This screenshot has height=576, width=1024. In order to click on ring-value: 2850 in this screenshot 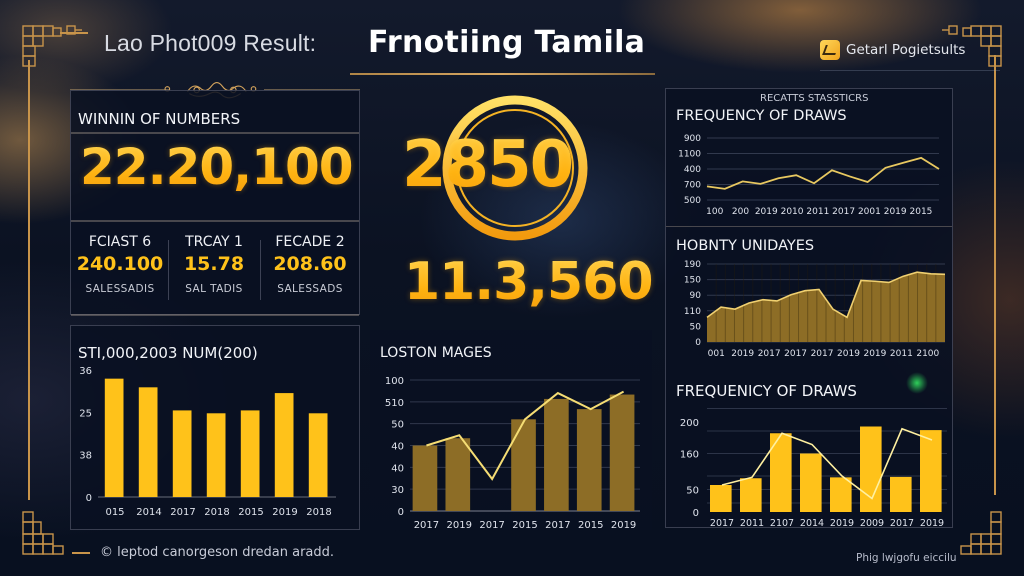, I will do `click(488, 165)`.